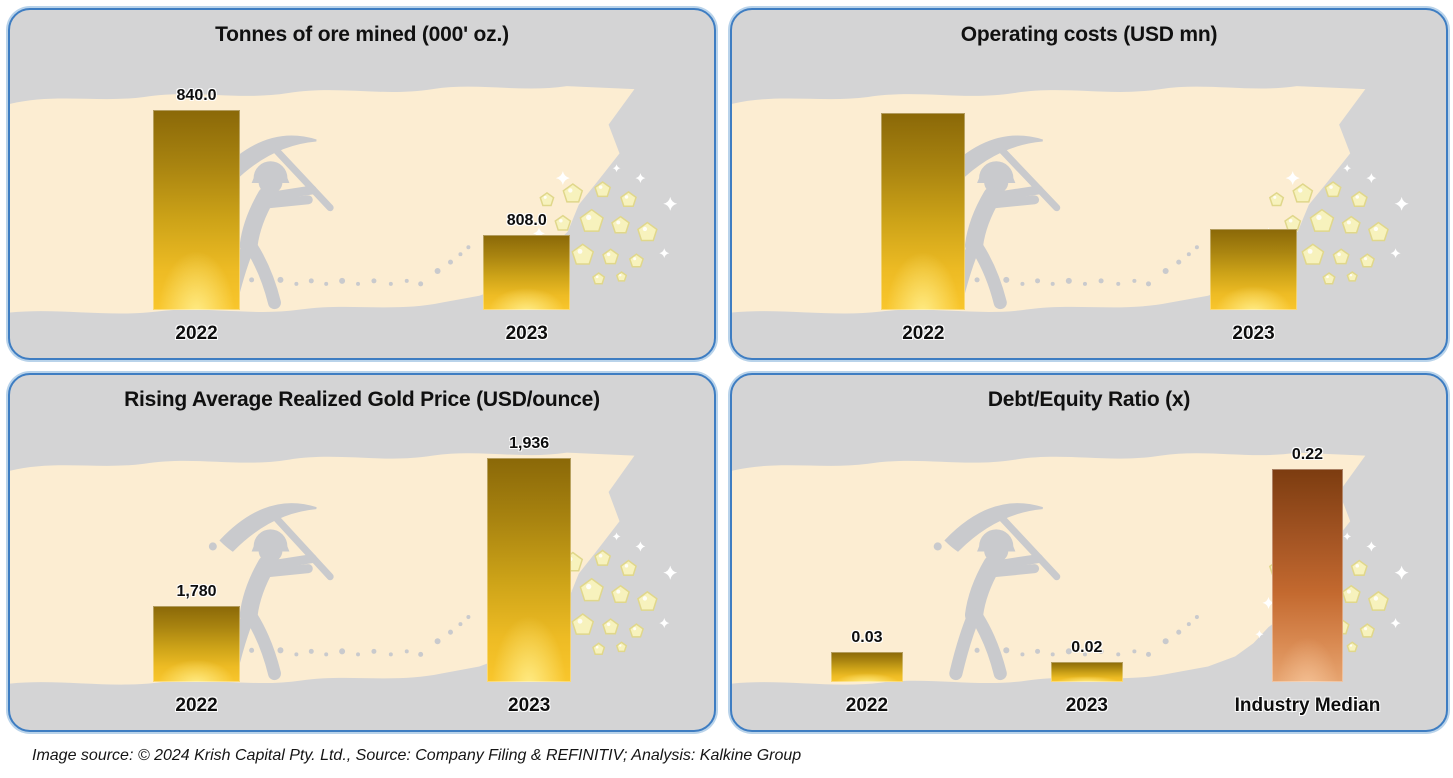  I want to click on bar-value-label: 1,780, so click(196, 591).